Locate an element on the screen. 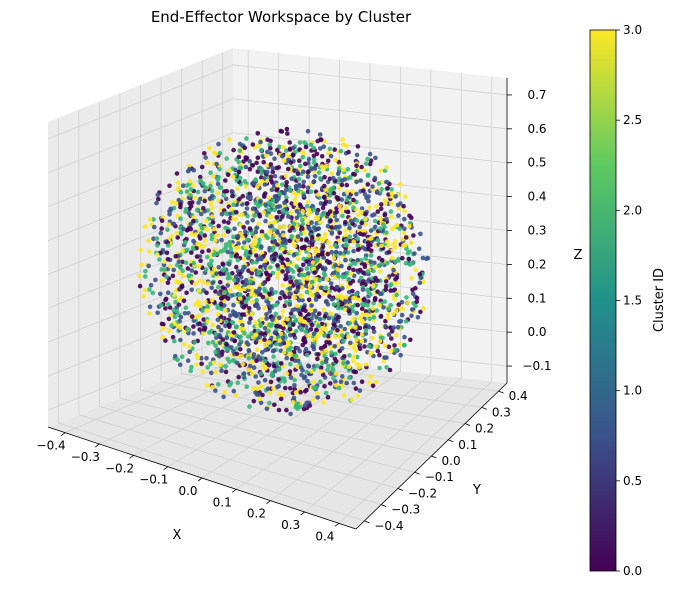 The width and height of the screenshot is (678, 590). x-tick-label: 0.2 is located at coordinates (256, 514).